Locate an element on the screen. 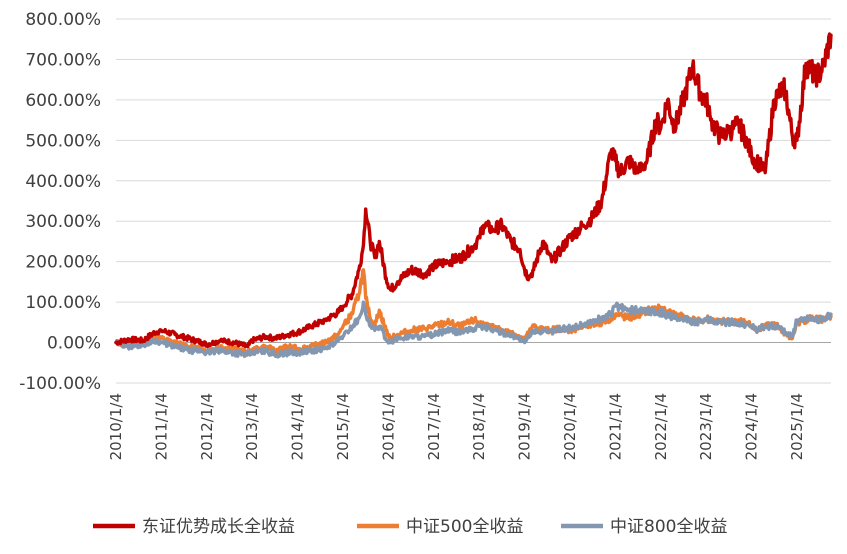 The width and height of the screenshot is (847, 554). y-tick-label: 800.00% is located at coordinates (63, 20).